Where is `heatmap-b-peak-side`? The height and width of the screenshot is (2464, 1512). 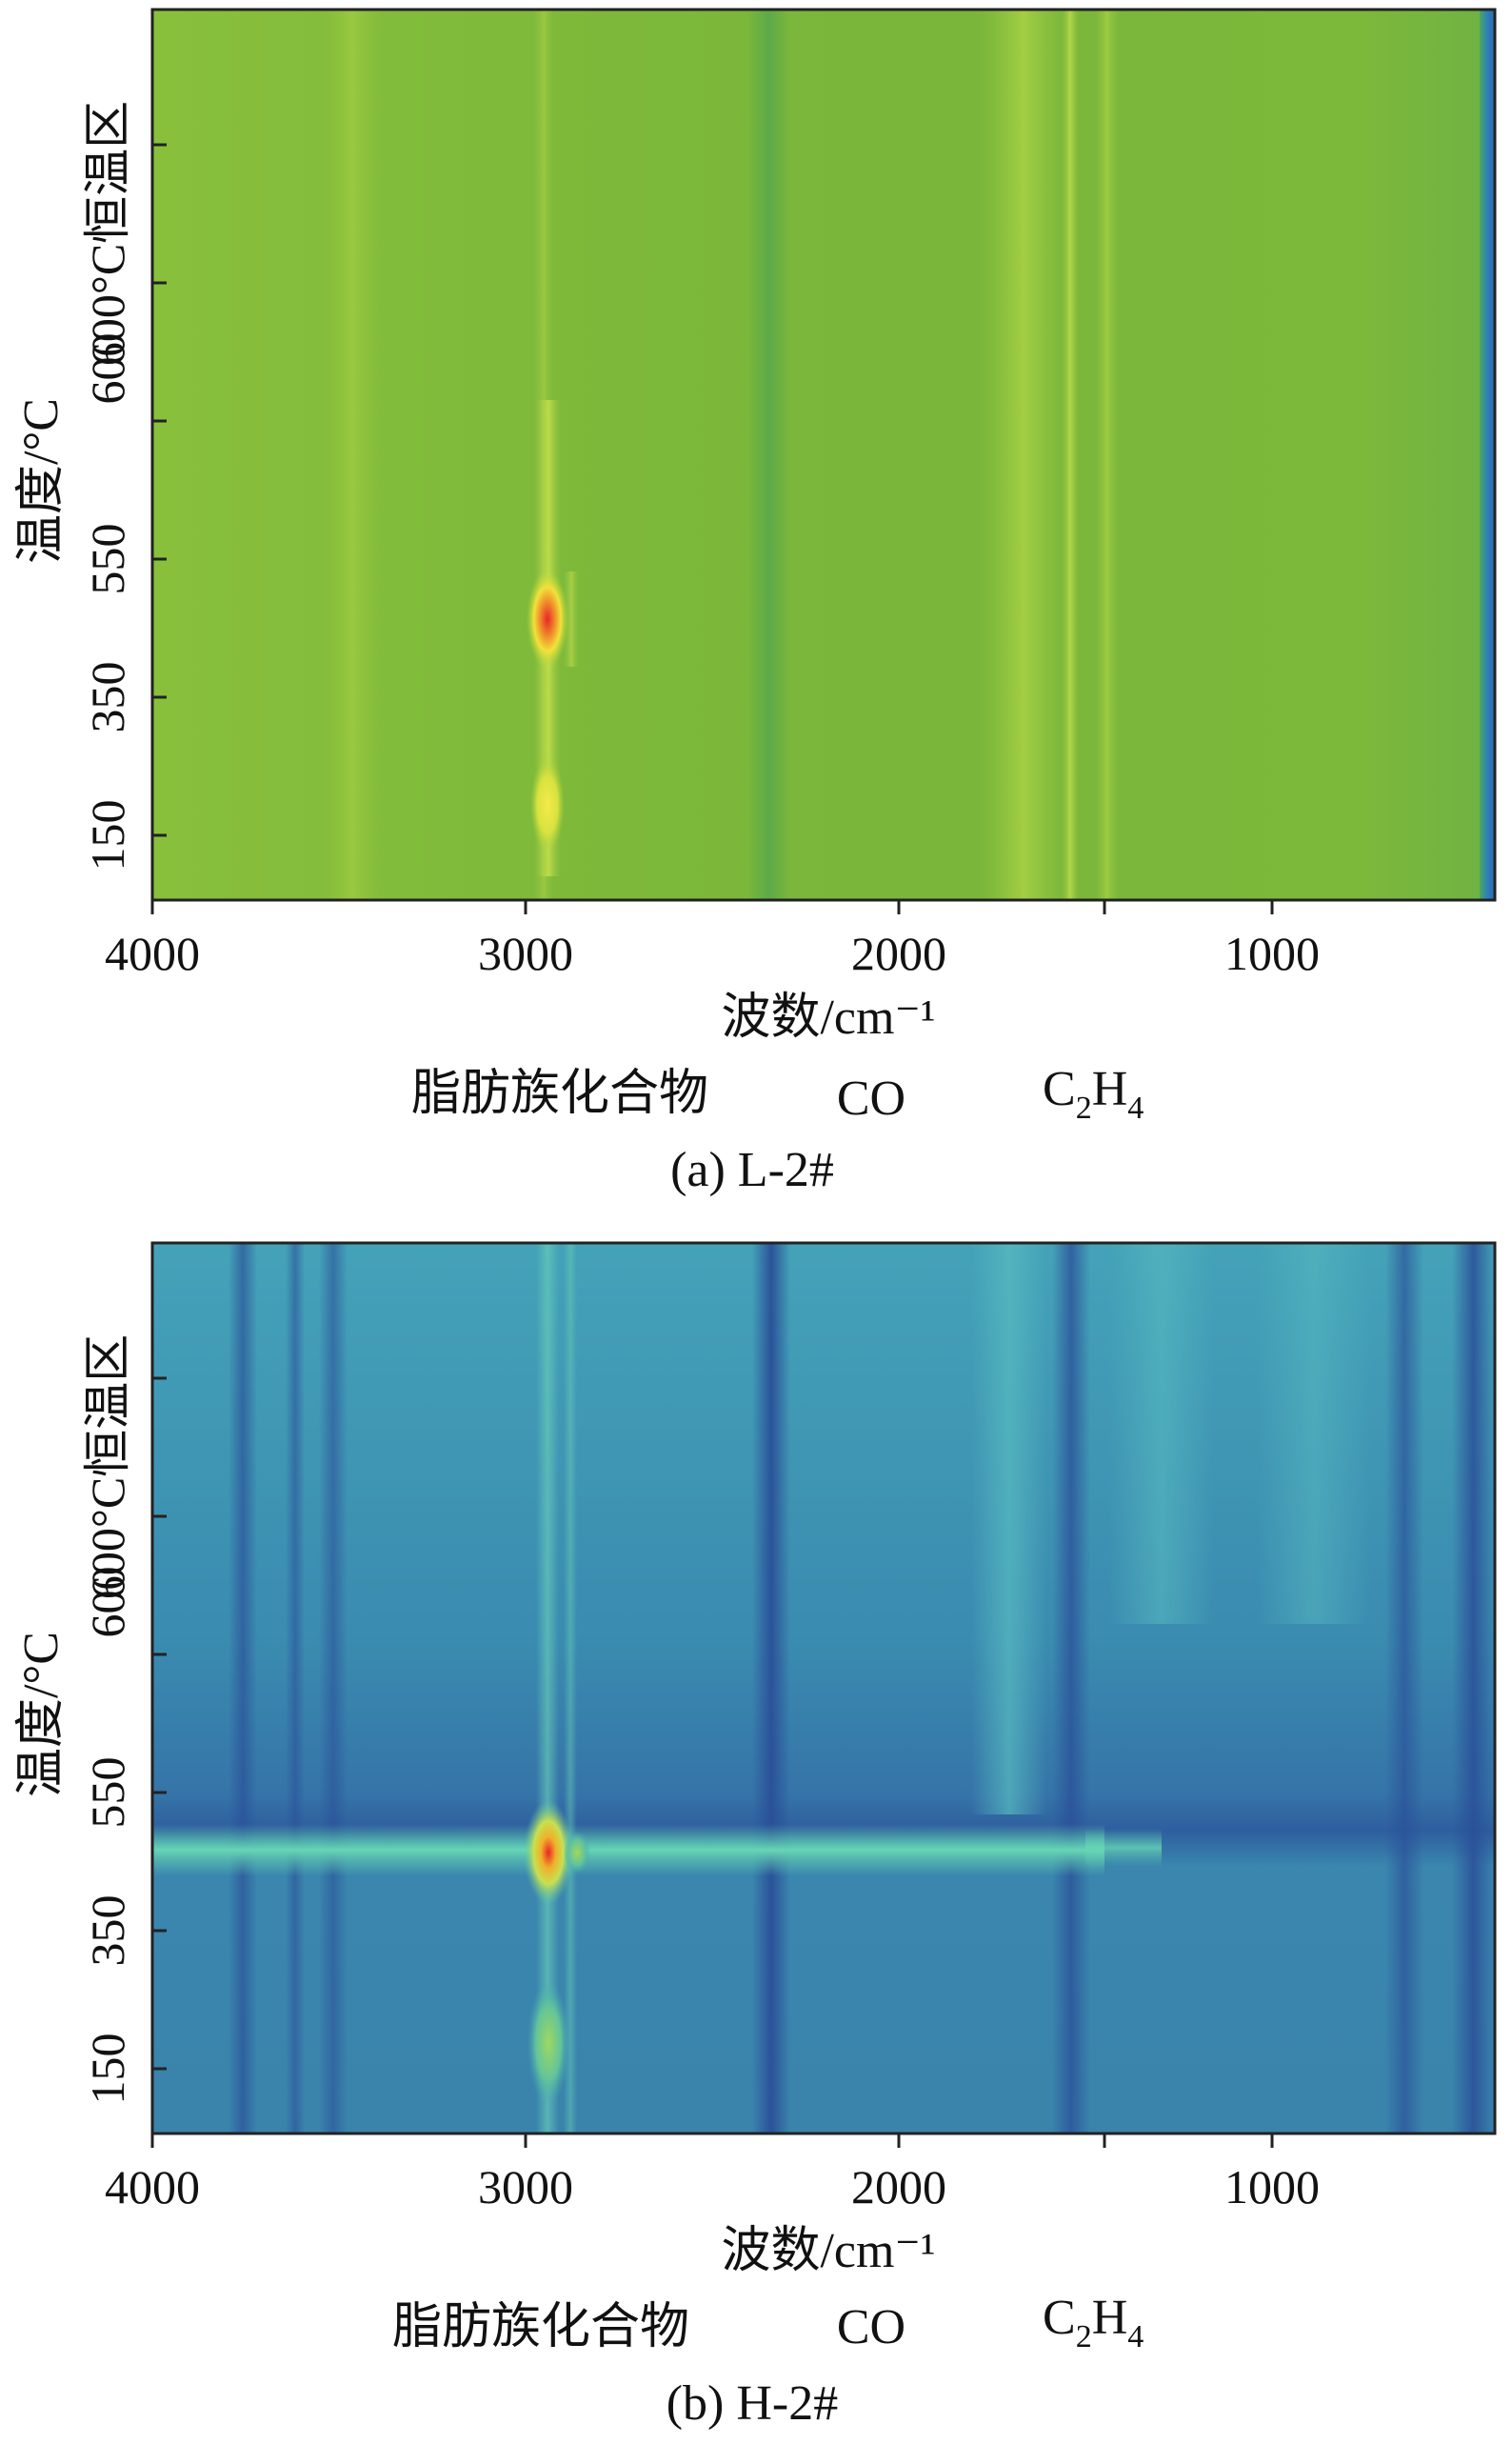 heatmap-b-peak-side is located at coordinates (577, 1853).